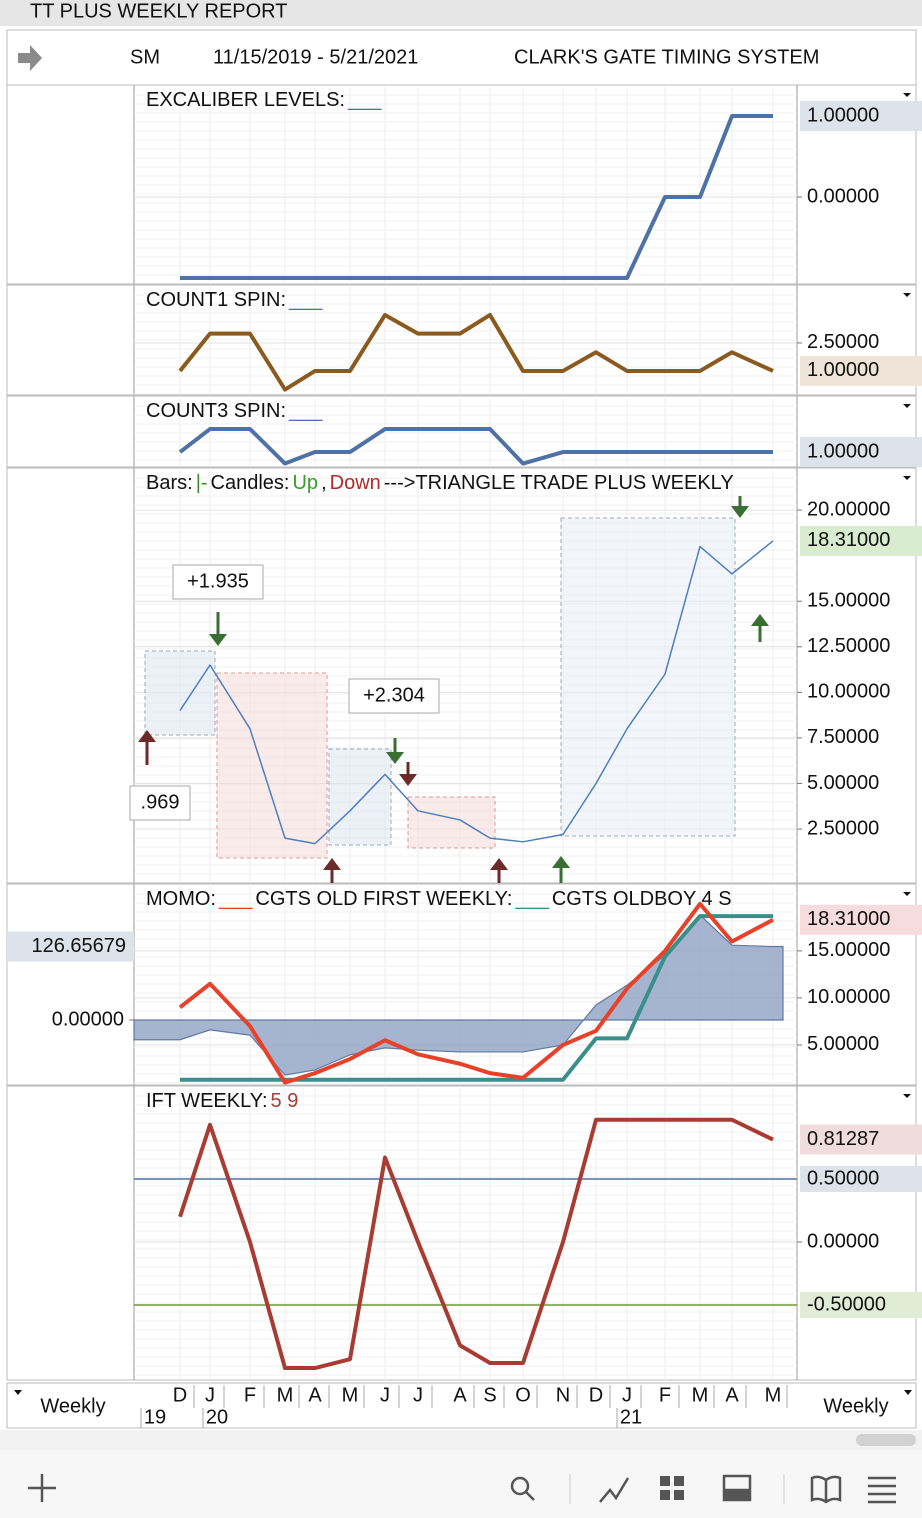 Image resolution: width=922 pixels, height=1518 pixels. What do you see at coordinates (305, 483) in the screenshot?
I see `title-part: Up` at bounding box center [305, 483].